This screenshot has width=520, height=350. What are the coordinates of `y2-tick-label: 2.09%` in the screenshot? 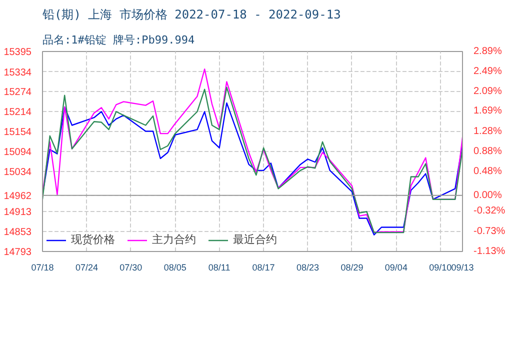 It's located at (488, 91).